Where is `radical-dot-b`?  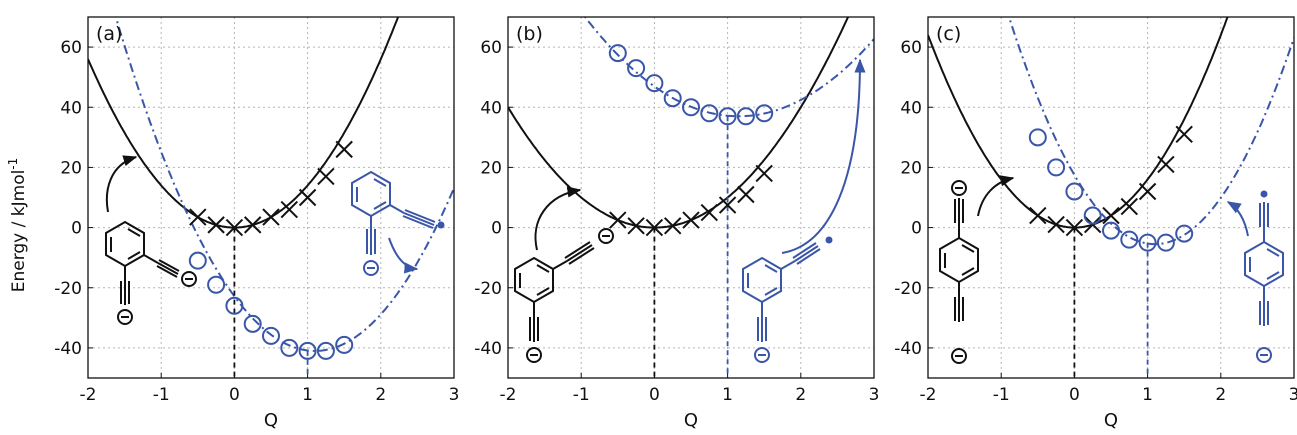 radical-dot-b is located at coordinates (829, 240).